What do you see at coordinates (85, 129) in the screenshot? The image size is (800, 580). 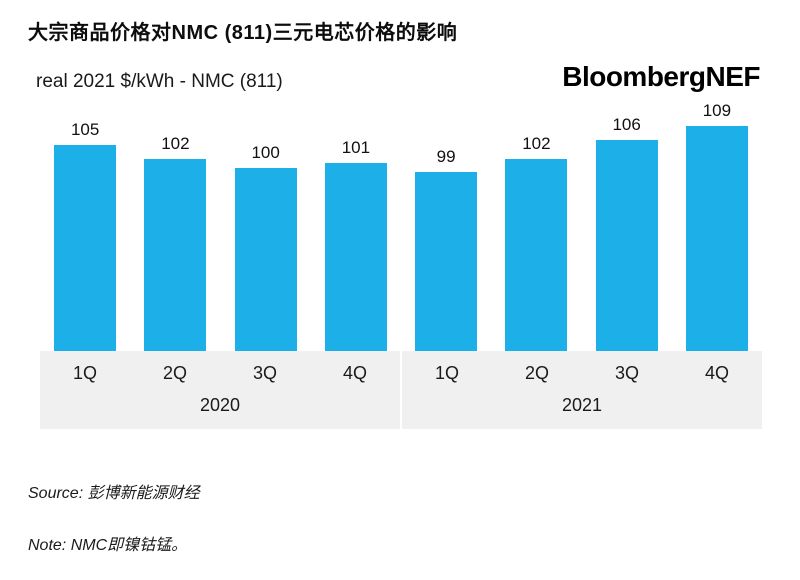 I see `bar-value-label: 105` at bounding box center [85, 129].